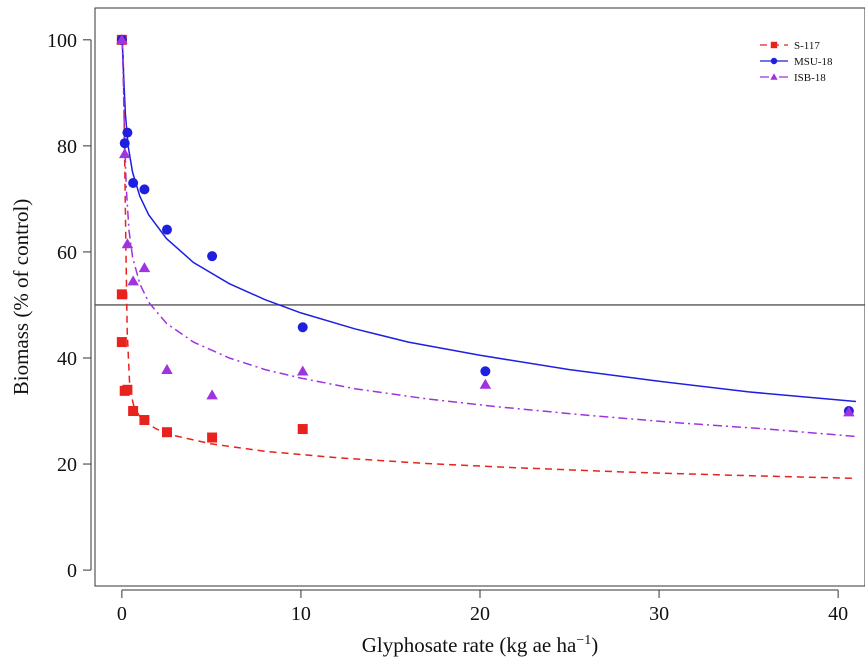  Describe the element at coordinates (122, 614) in the screenshot. I see `x-tick-label: 0` at that location.